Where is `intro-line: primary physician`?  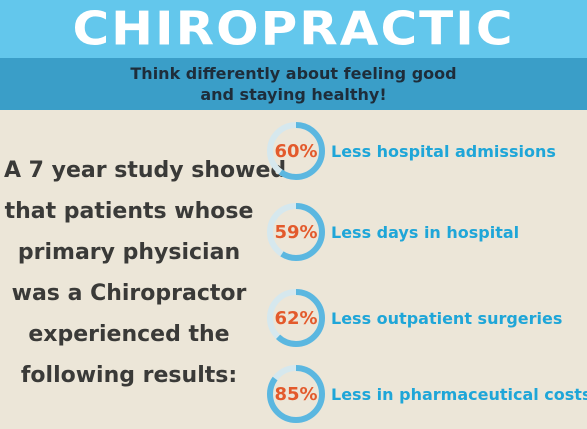 intro-line: primary physician is located at coordinates (129, 252).